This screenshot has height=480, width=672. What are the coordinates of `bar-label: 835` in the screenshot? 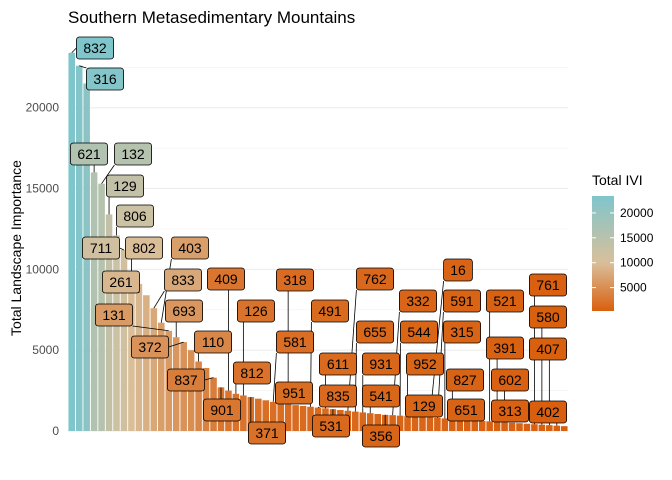 It's located at (338, 396).